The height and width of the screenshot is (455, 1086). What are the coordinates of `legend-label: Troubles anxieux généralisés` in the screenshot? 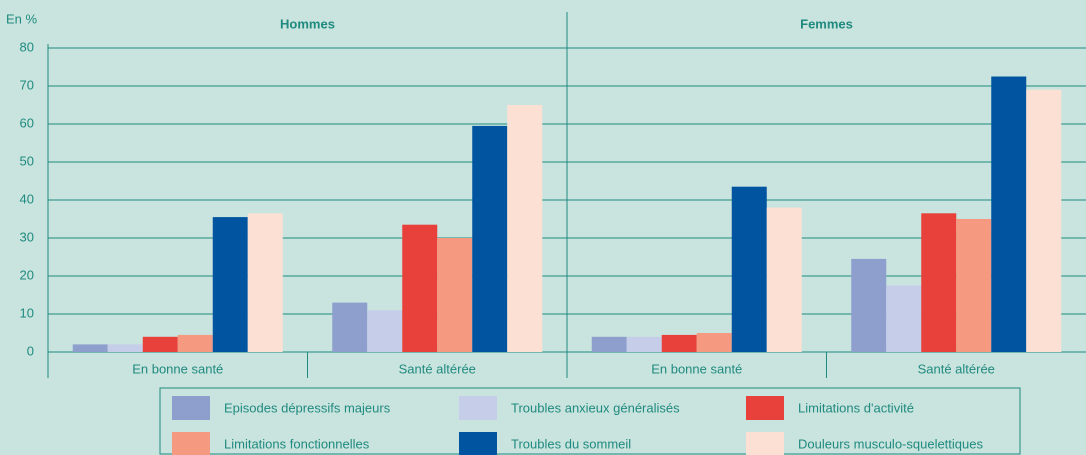 It's located at (595, 407).